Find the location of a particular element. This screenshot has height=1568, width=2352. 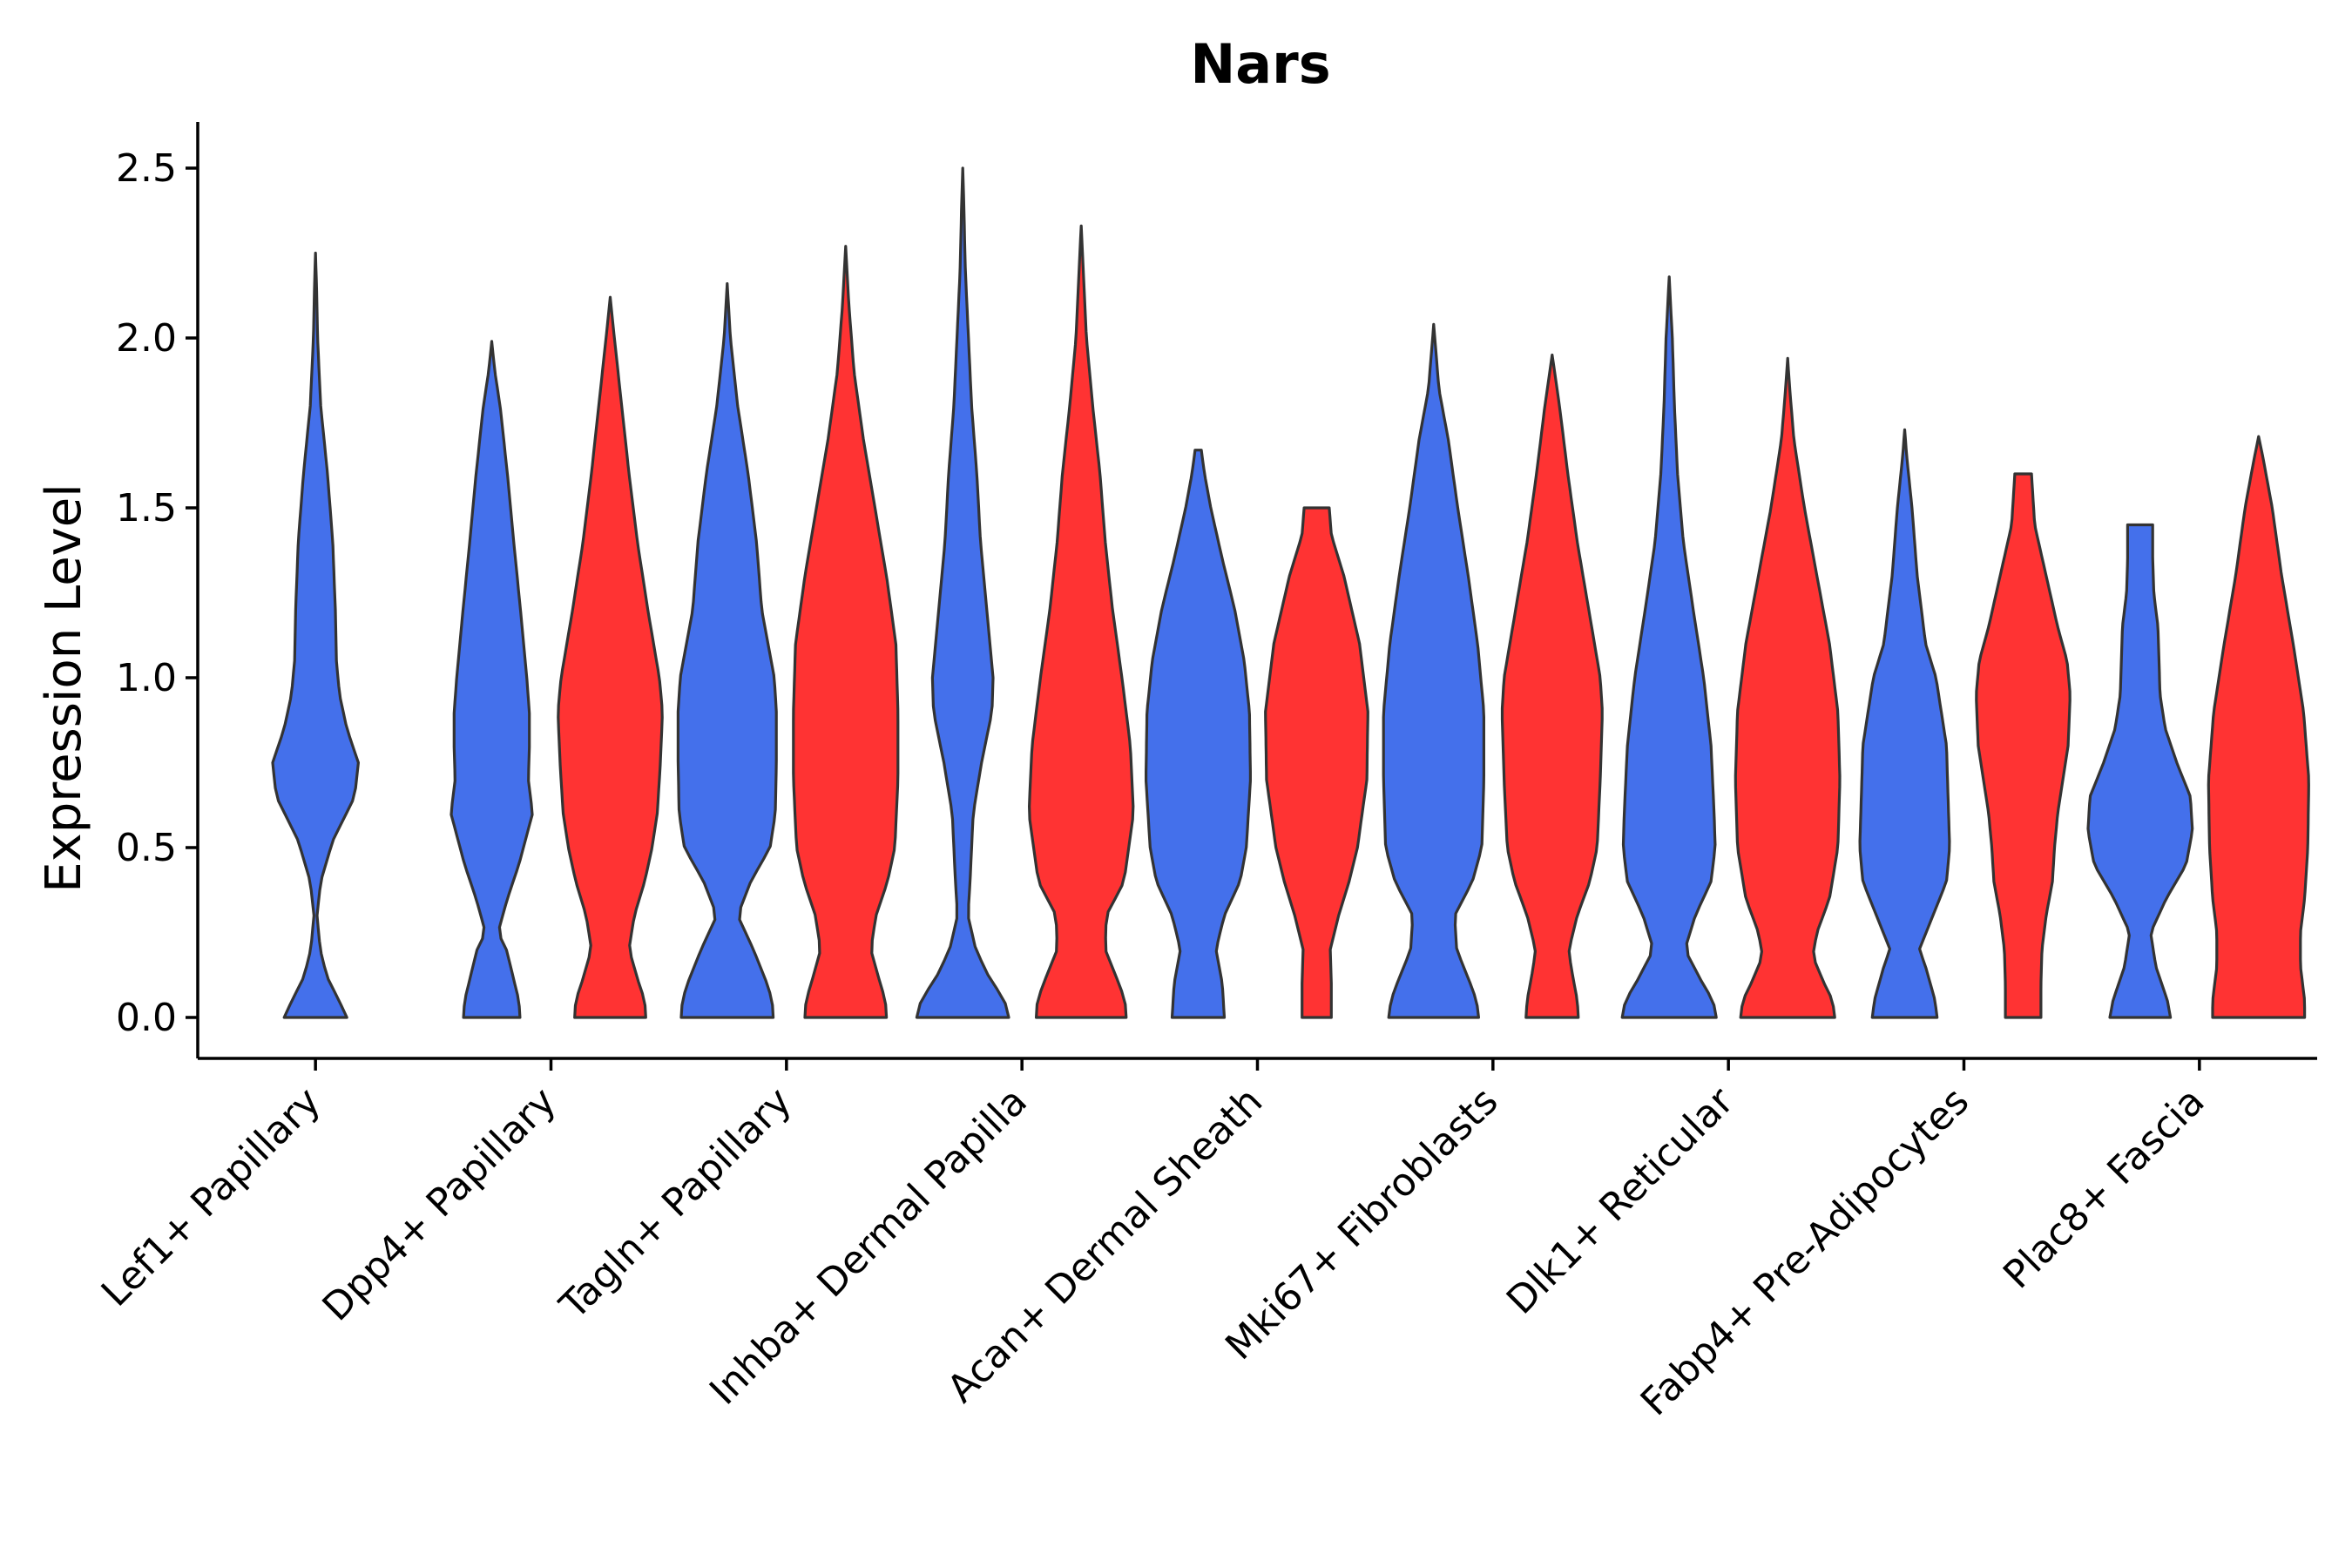

y-tick-label: 0.0 is located at coordinates (146, 1018).